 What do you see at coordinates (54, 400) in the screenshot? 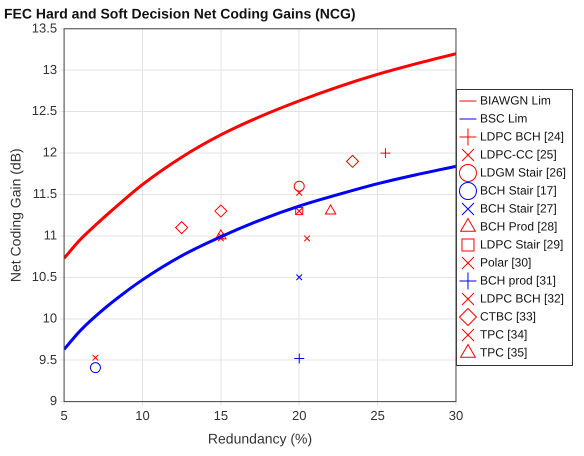
I see `y-tick-label: 9` at bounding box center [54, 400].